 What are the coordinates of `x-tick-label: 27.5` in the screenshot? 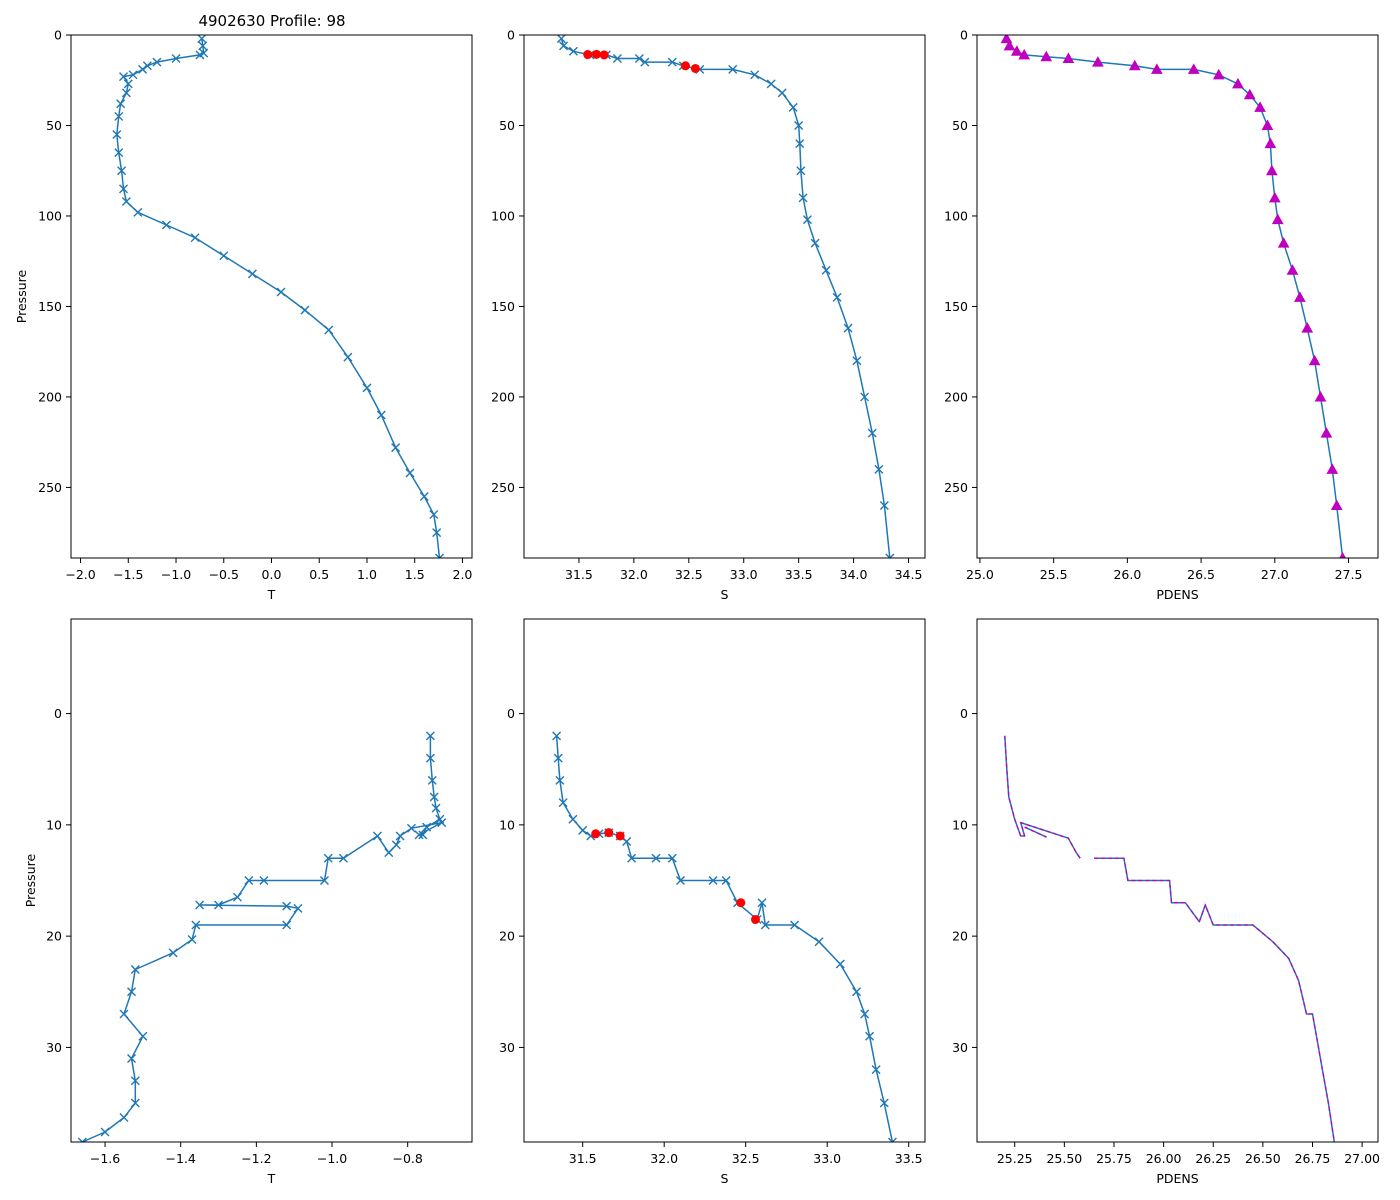 It's located at (1349, 574).